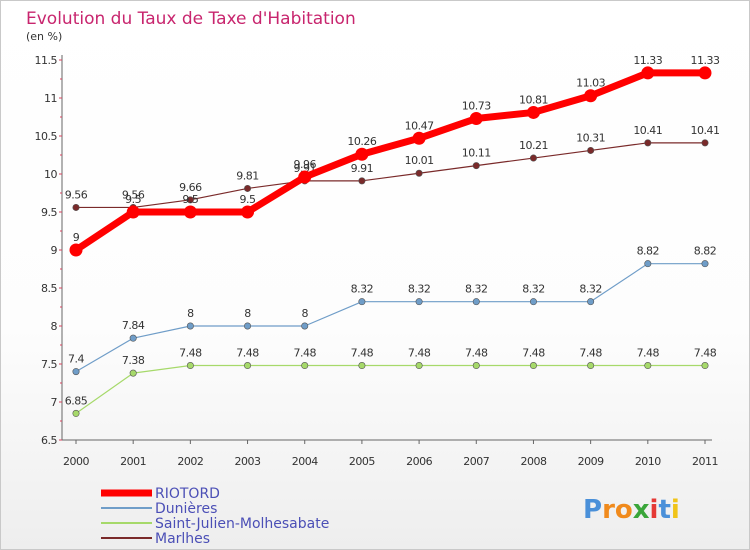  What do you see at coordinates (76, 237) in the screenshot?
I see `data-label: 9` at bounding box center [76, 237].